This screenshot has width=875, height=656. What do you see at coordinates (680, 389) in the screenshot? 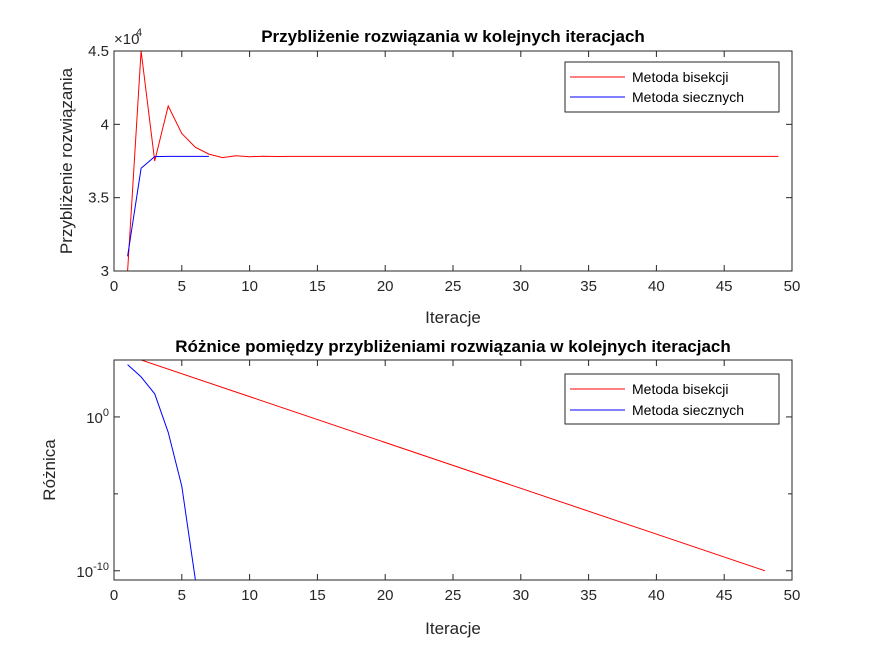
I see `legend-entry-bisection-2: Metoda bisekcji` at bounding box center [680, 389].